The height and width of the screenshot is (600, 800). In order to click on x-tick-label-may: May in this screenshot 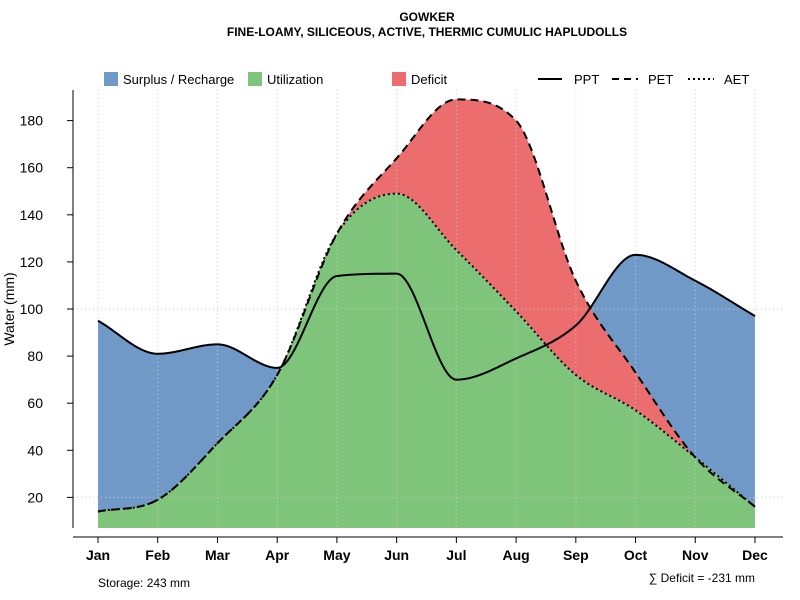, I will do `click(336, 555)`.